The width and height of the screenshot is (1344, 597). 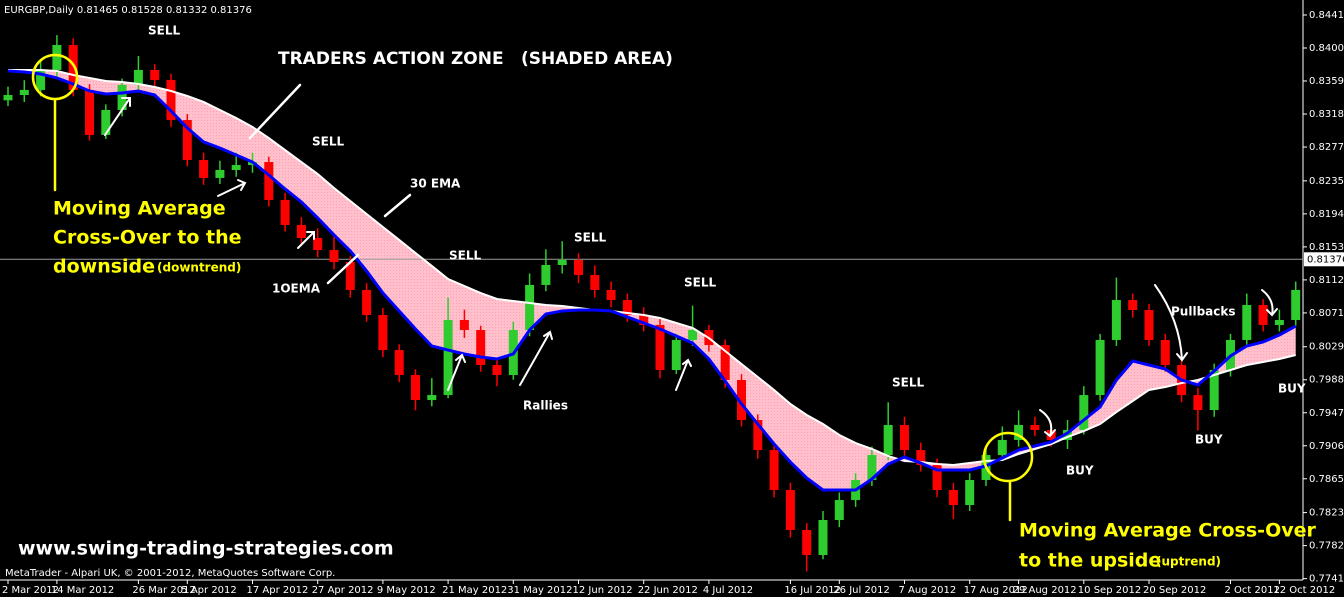 I want to click on x-tick-label: 26 Jul 2012, so click(x=861, y=590).